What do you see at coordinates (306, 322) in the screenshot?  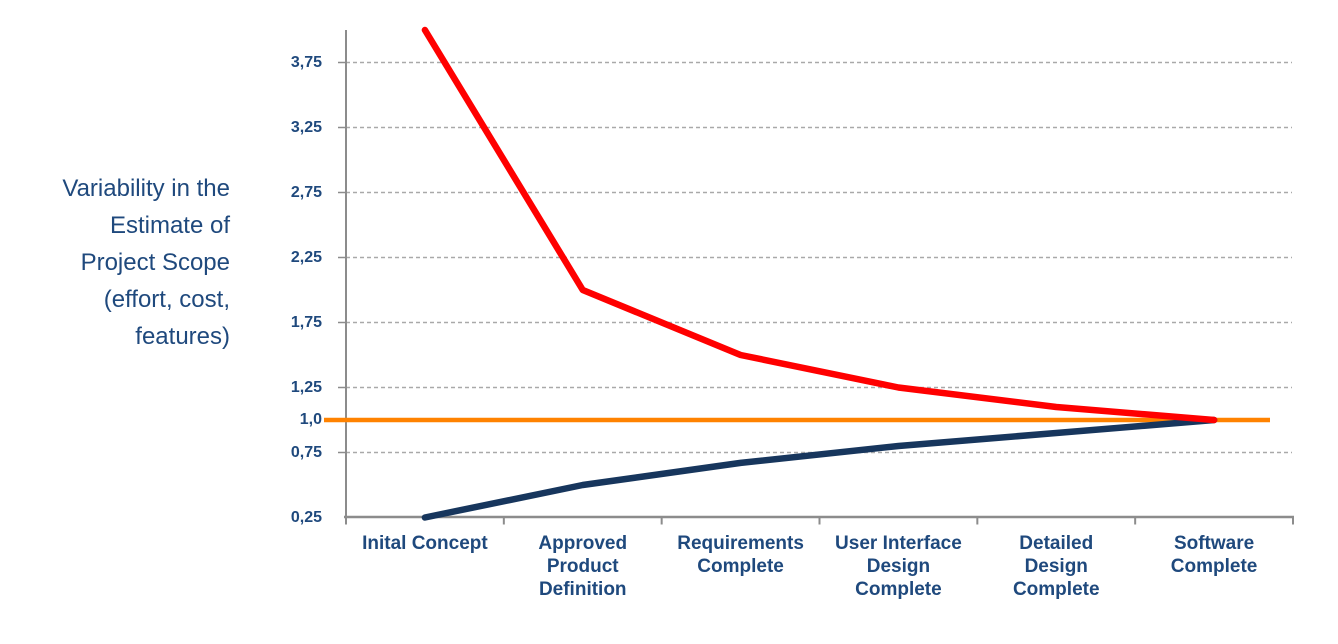 I see `y-tick-label: 1,75` at bounding box center [306, 322].